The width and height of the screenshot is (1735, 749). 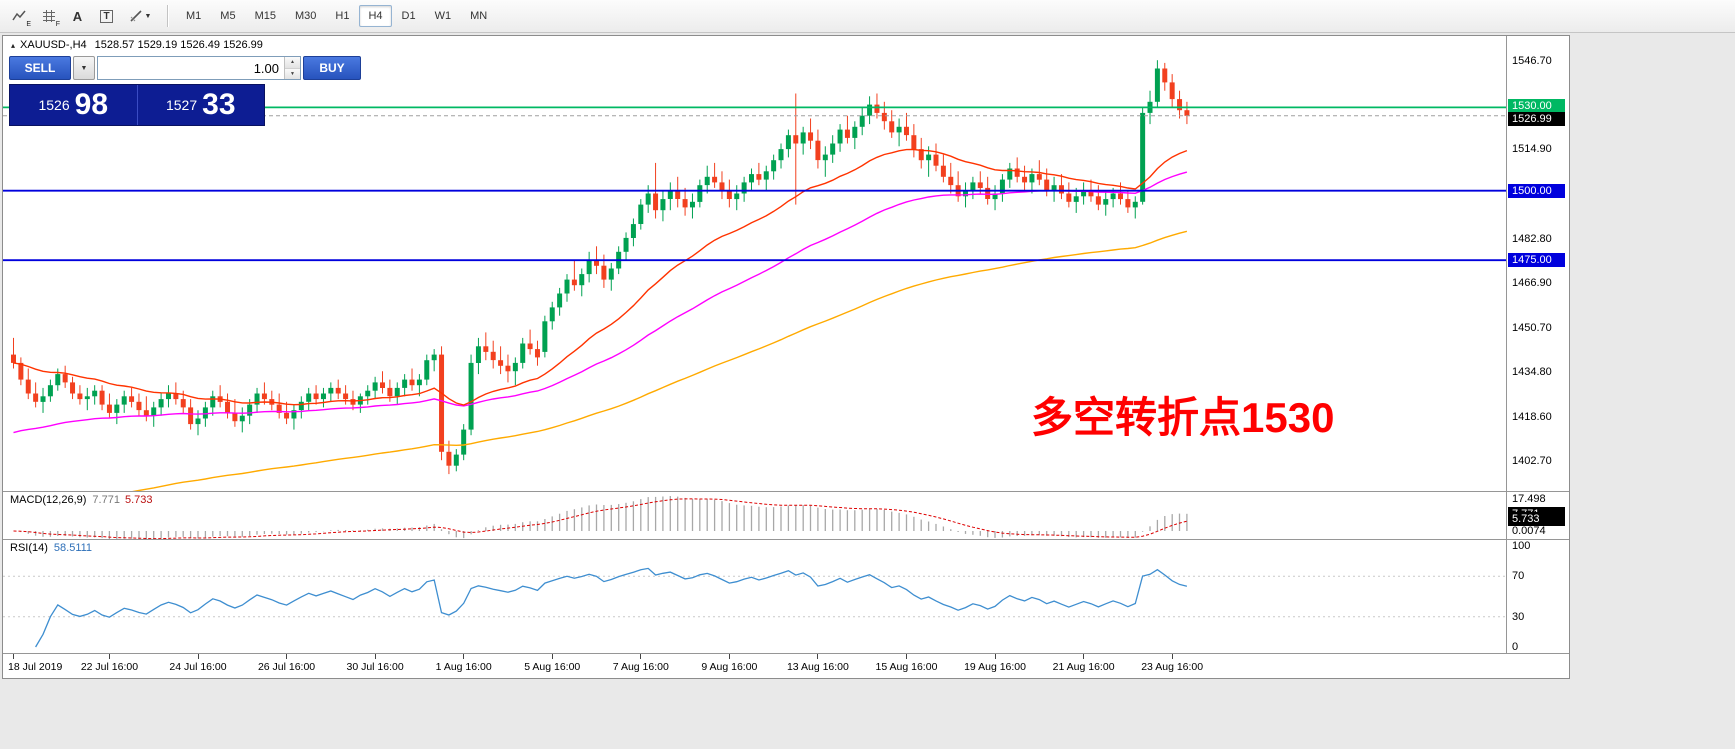 What do you see at coordinates (305, 16) in the screenshot?
I see `timeframe-m30: M30` at bounding box center [305, 16].